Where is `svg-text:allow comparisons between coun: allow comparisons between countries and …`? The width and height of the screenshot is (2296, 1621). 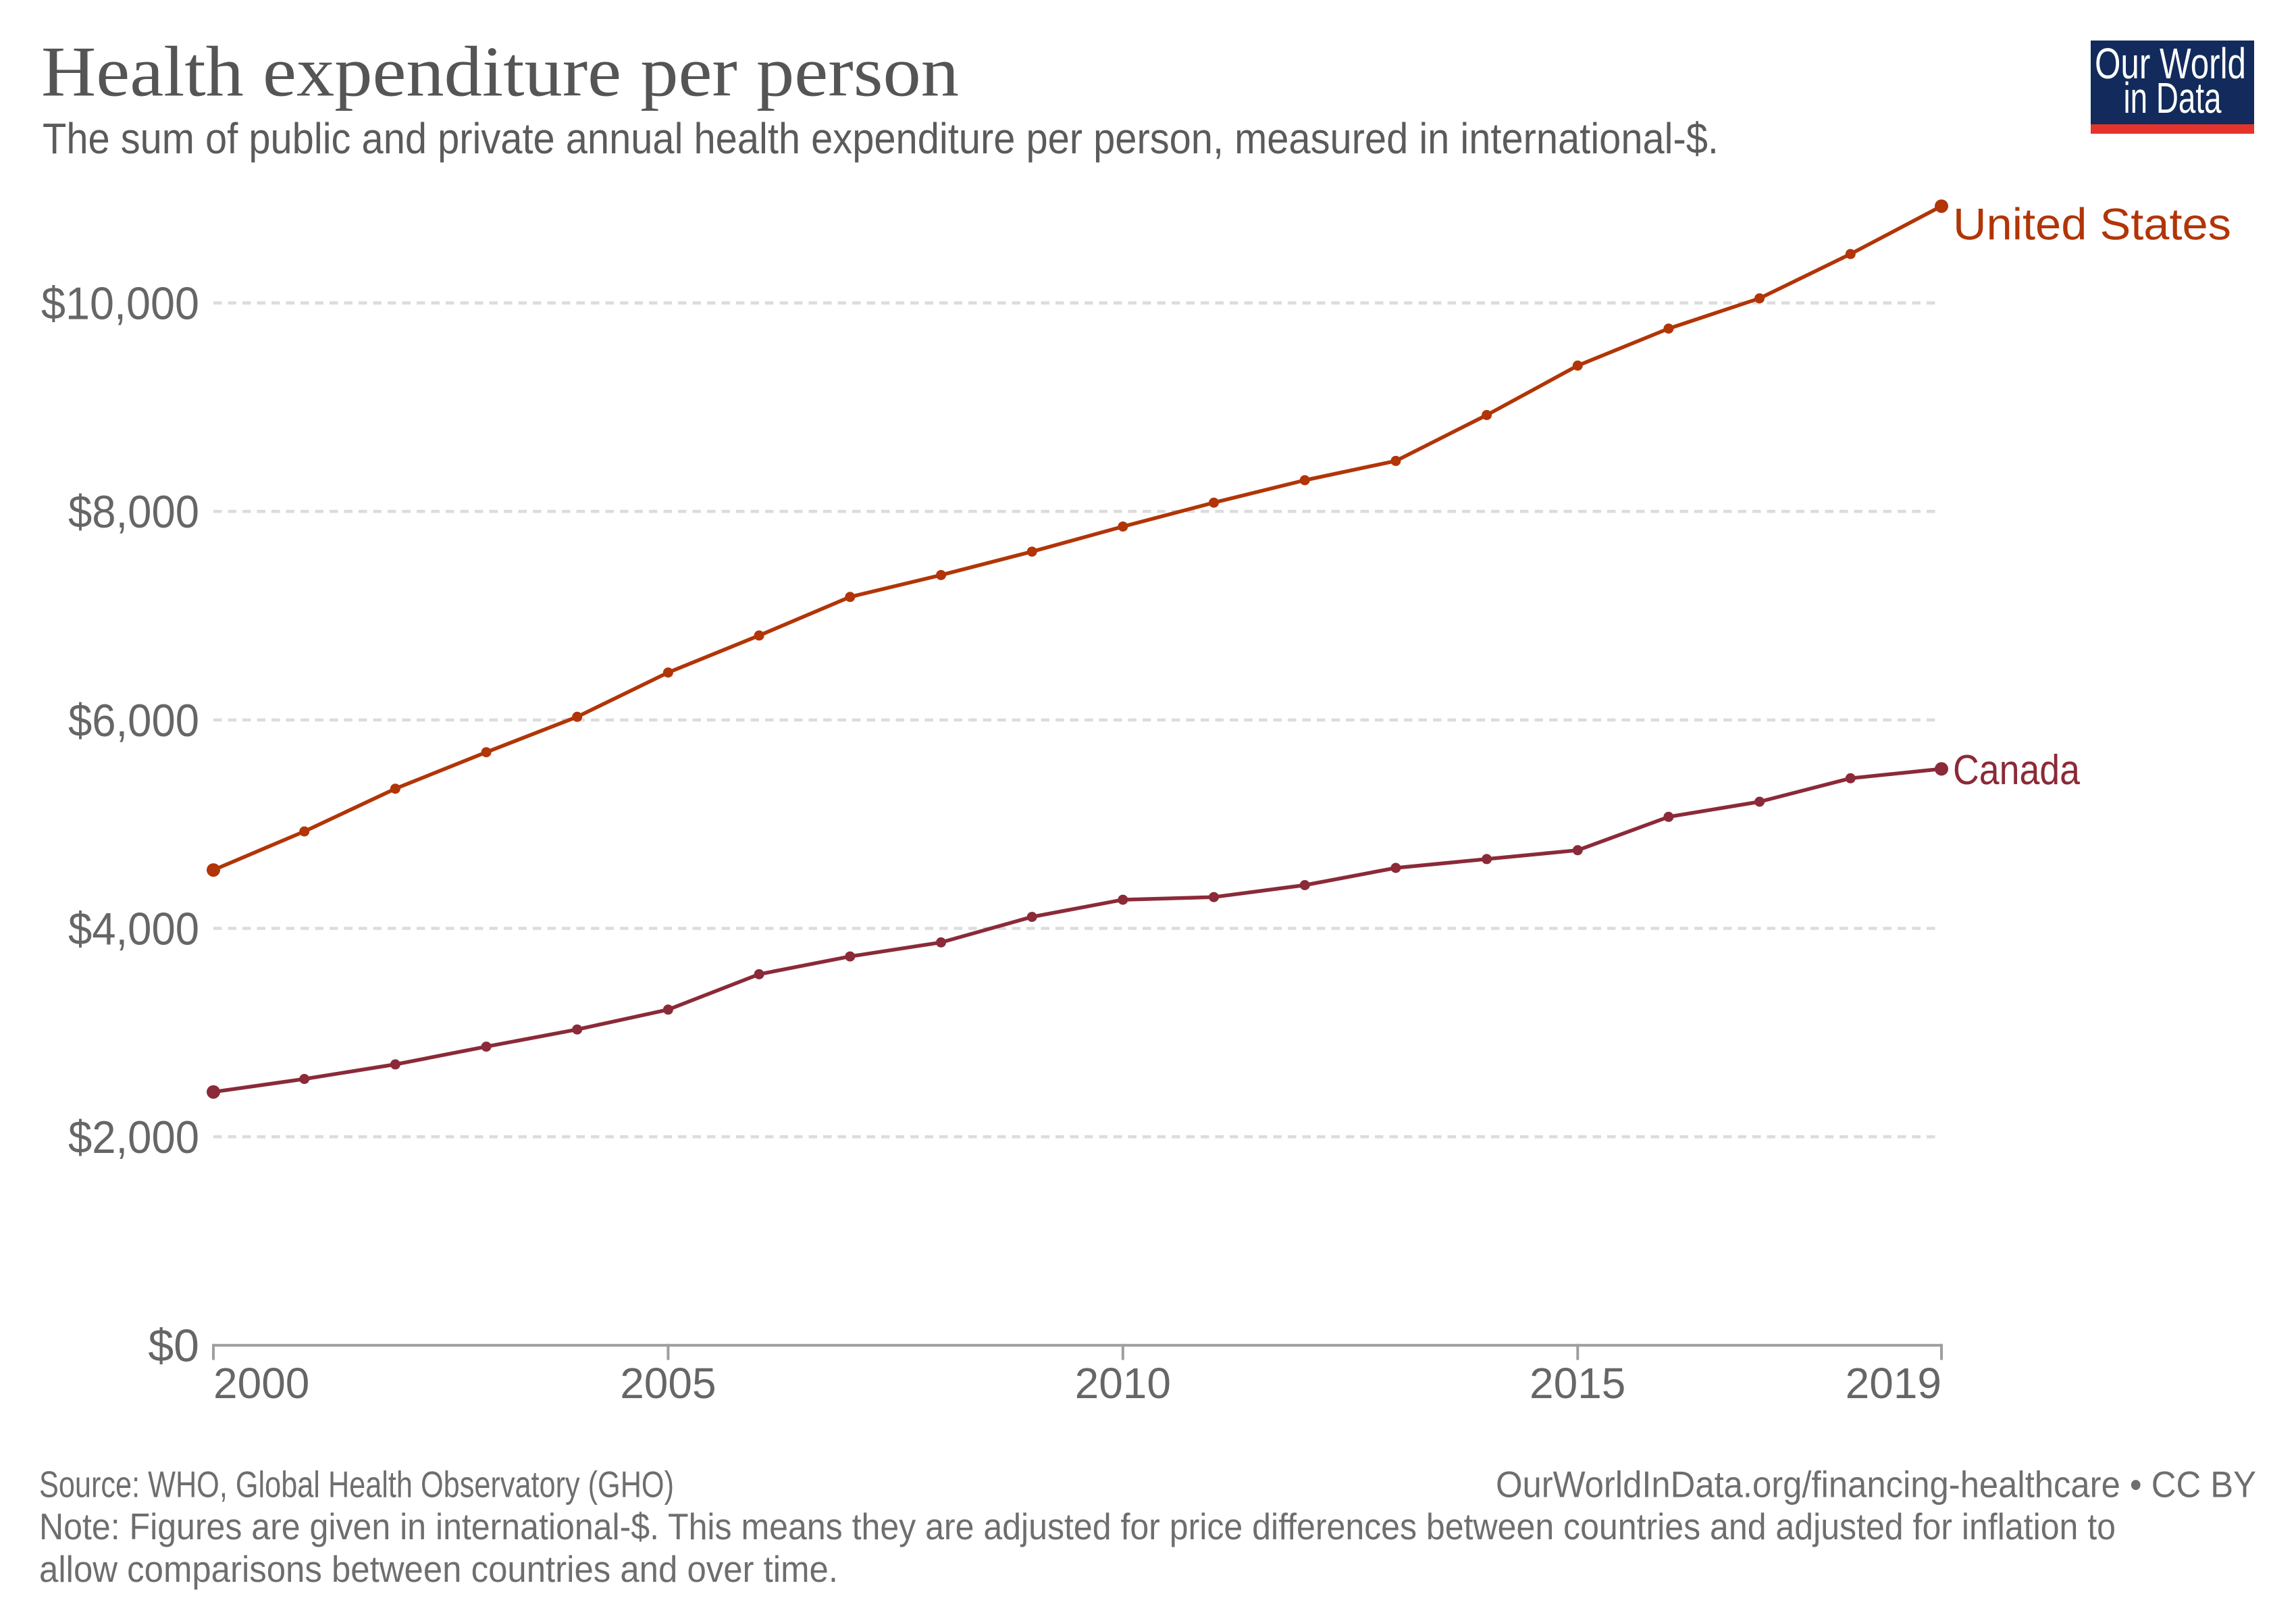 svg-text:allow comparisons between coun: allow comparisons between countries and … is located at coordinates (438, 1569).